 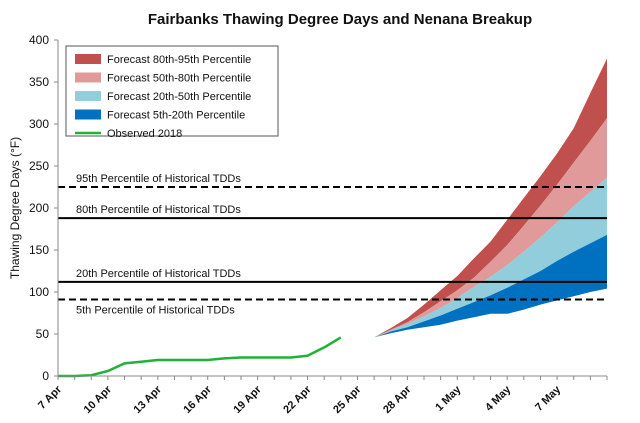 I want to click on legend-box, so click(x=172, y=91).